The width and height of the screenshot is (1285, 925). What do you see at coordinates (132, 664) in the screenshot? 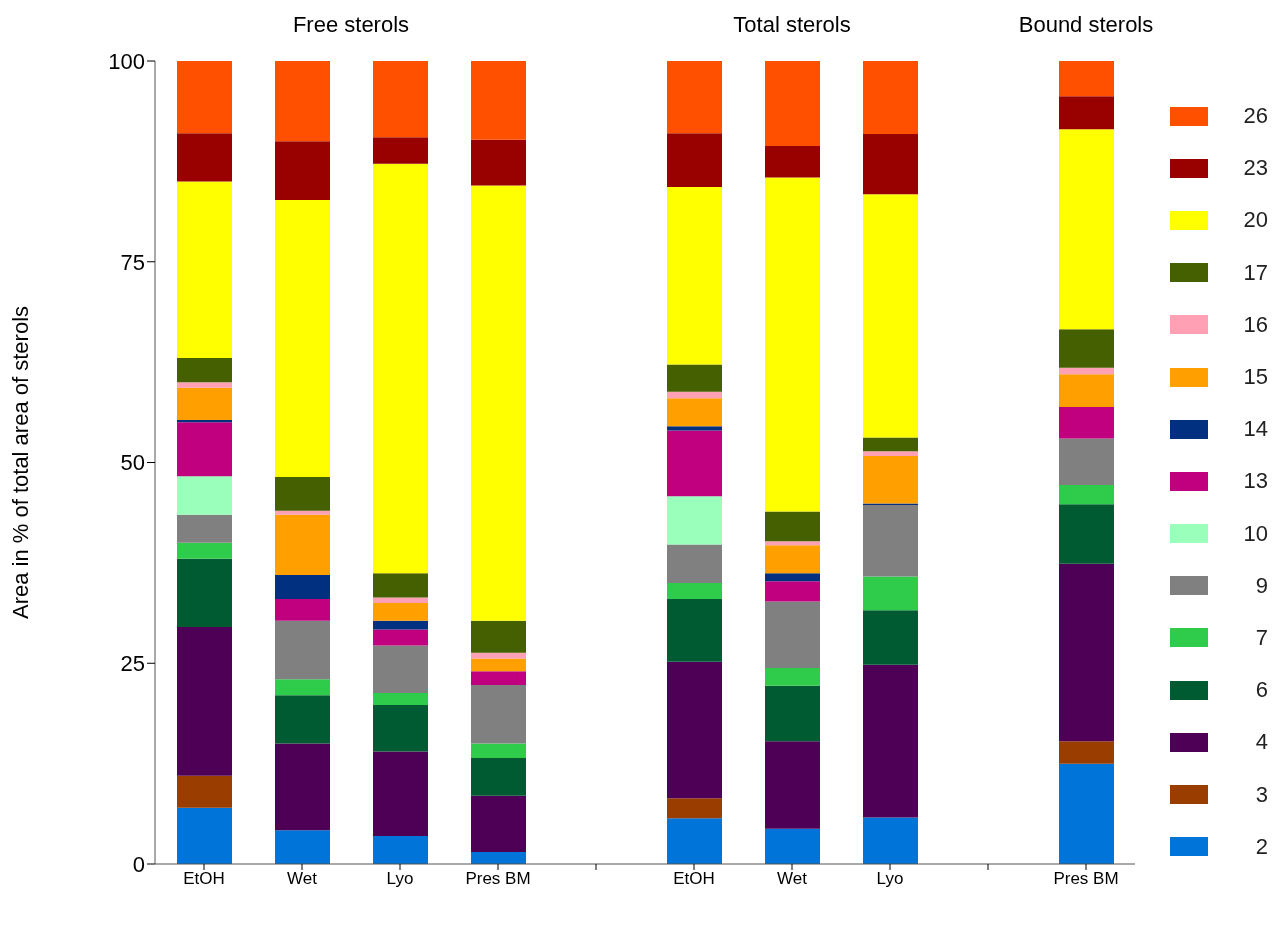
I see `y-tick-label: 25` at bounding box center [132, 664].